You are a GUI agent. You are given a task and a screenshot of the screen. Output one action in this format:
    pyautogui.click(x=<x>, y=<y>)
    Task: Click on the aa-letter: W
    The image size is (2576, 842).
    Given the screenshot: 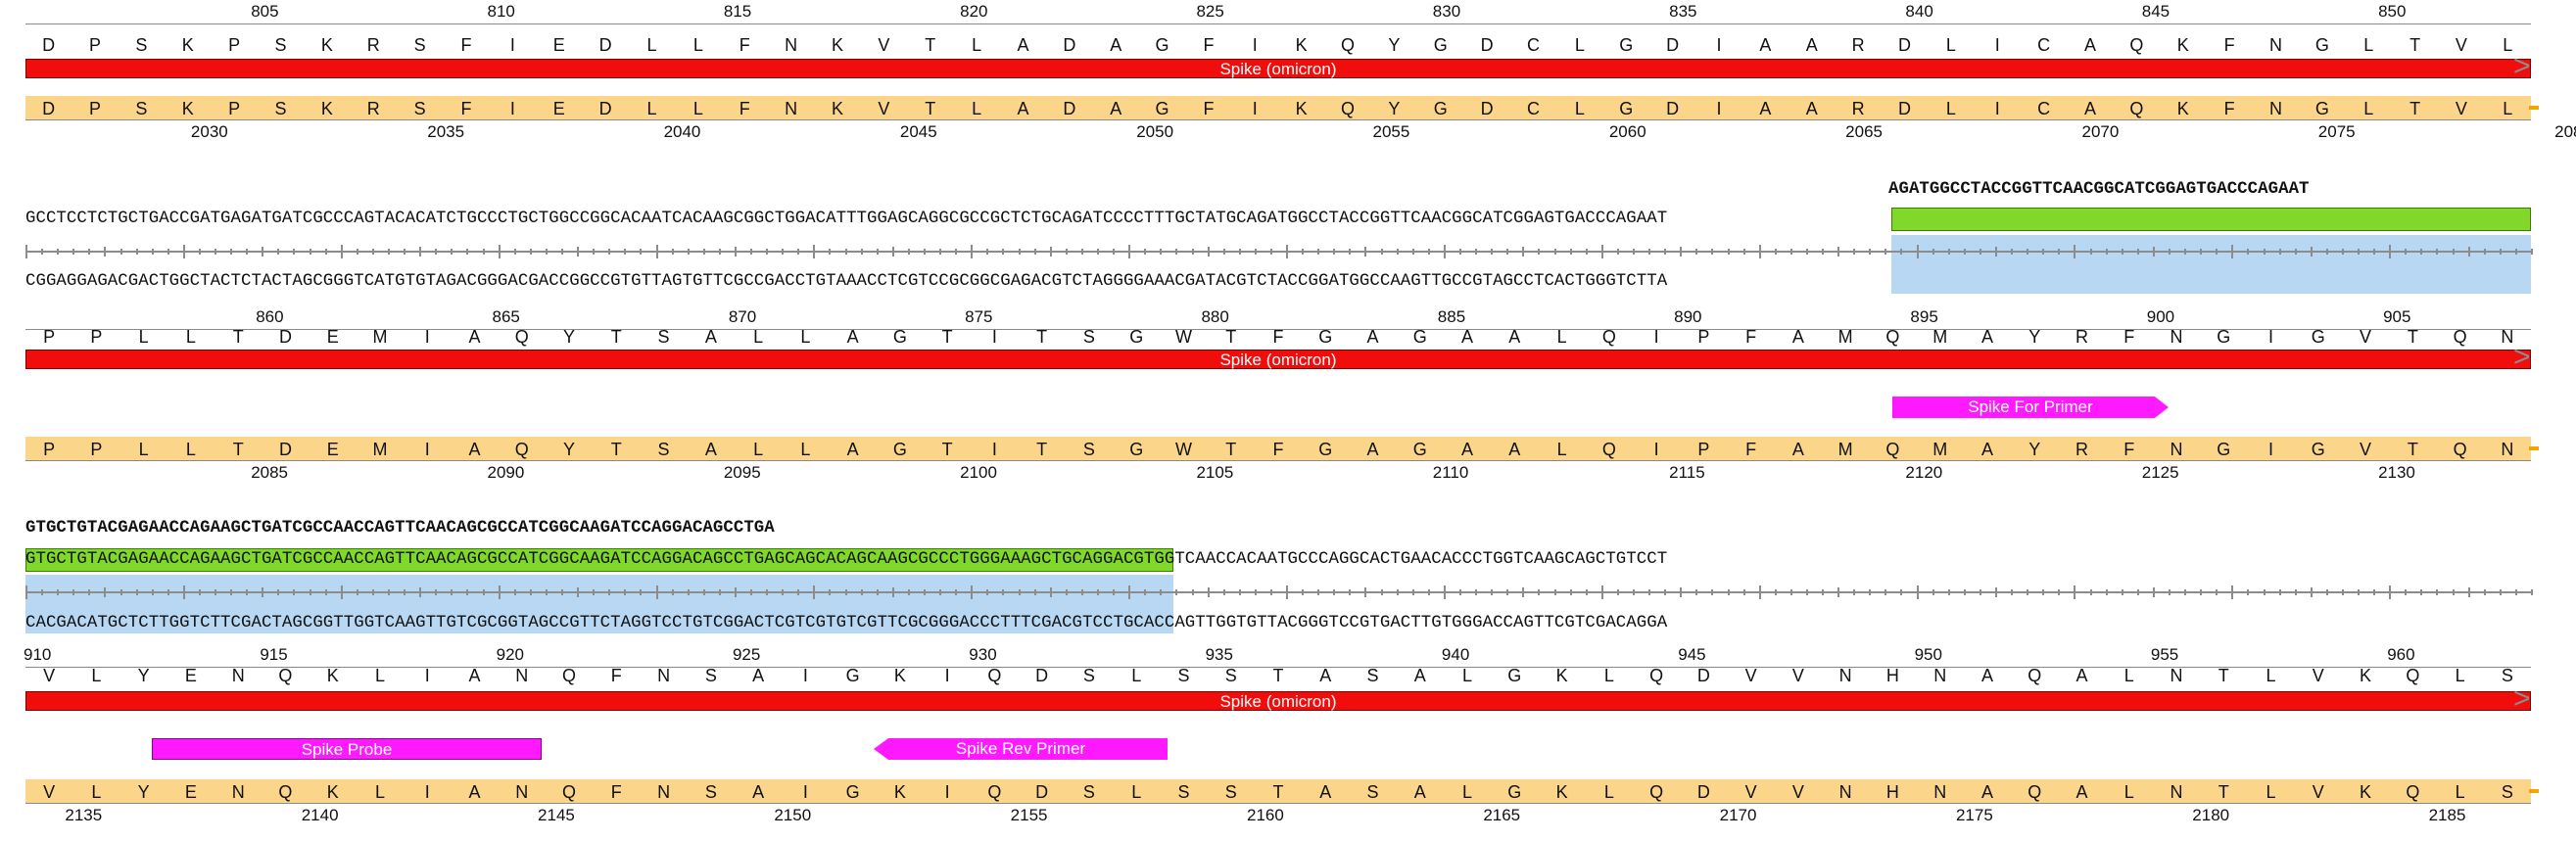 What is the action you would take?
    pyautogui.click(x=1183, y=337)
    